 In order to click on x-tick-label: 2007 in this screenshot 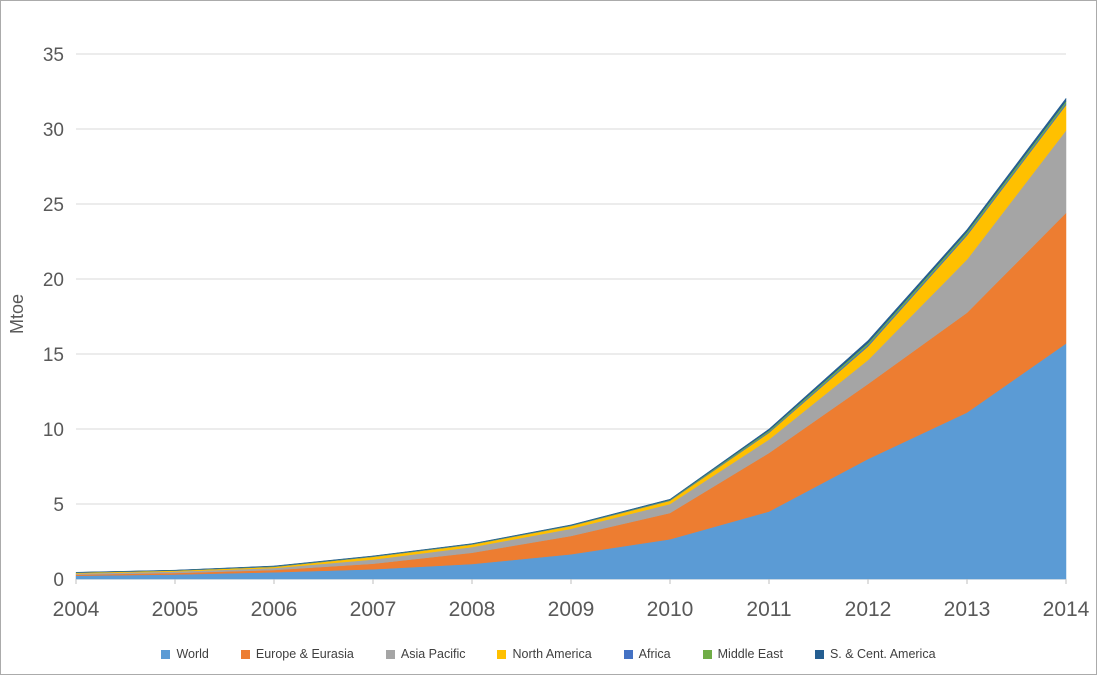, I will do `click(373, 609)`.